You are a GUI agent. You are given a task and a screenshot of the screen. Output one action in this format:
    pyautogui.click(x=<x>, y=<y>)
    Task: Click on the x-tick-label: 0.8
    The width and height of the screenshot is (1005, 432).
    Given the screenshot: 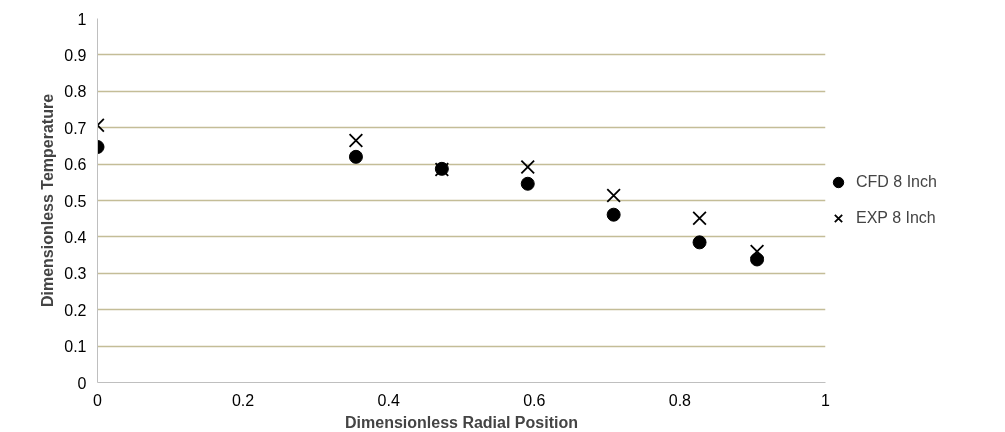 What is the action you would take?
    pyautogui.click(x=680, y=400)
    